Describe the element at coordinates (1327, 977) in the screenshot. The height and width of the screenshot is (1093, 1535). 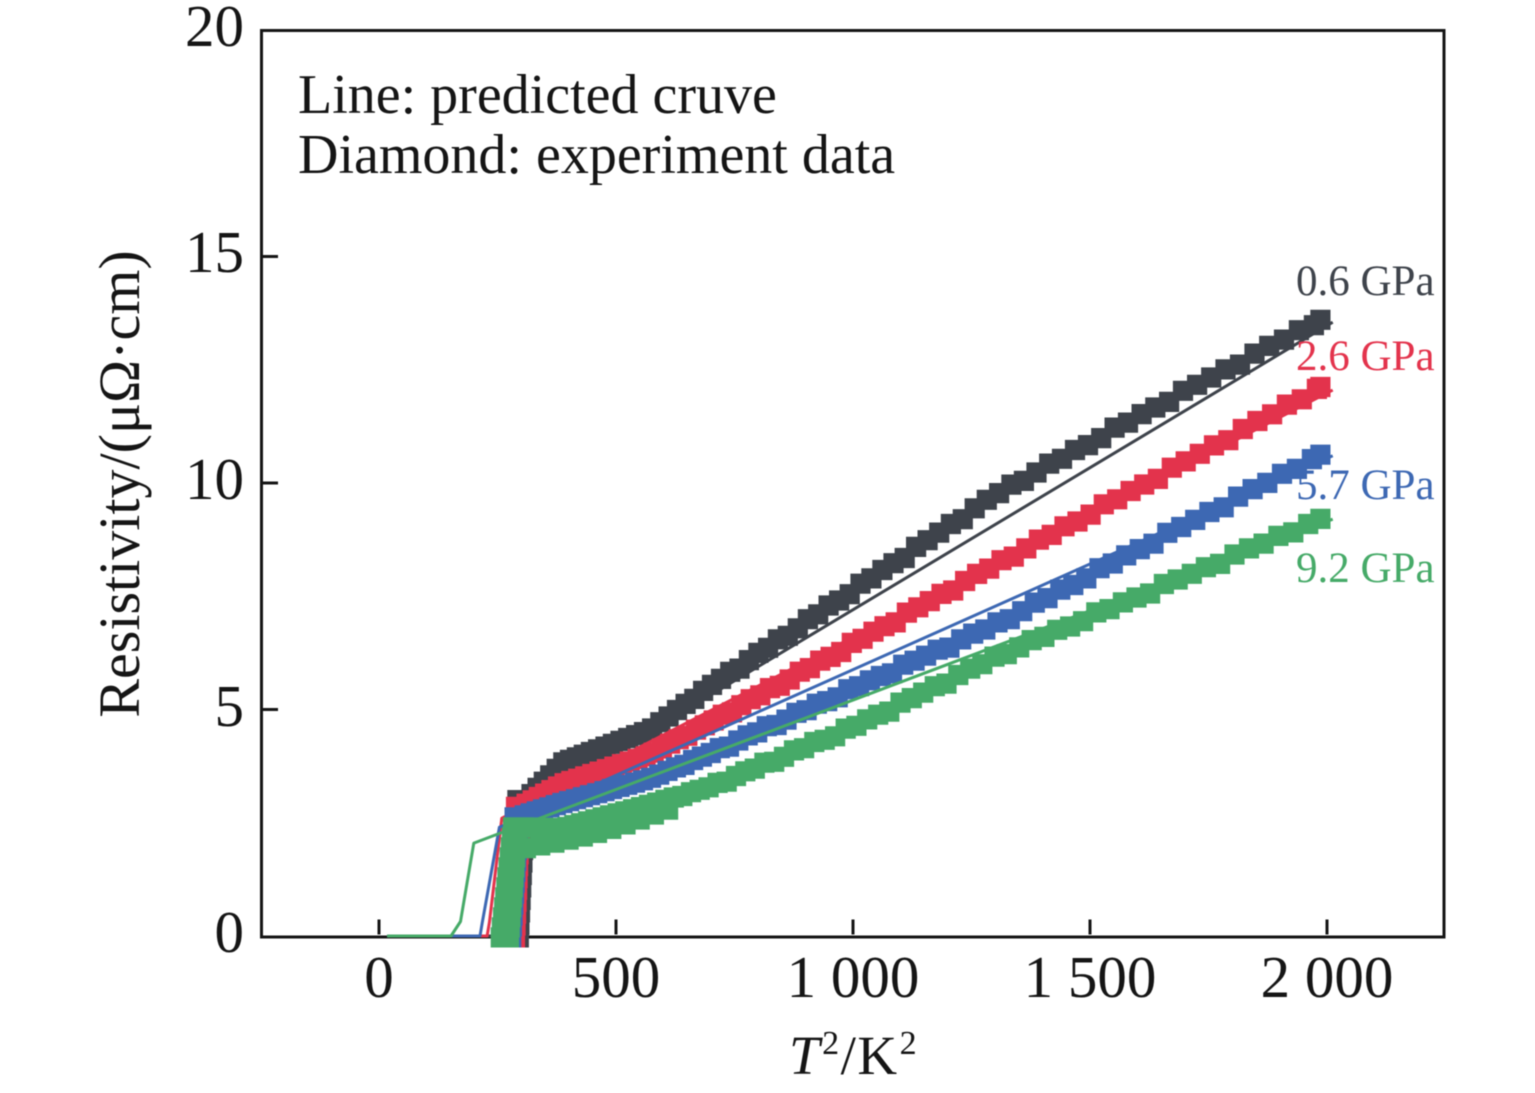
I see `svg-text: 2 000` at that location.